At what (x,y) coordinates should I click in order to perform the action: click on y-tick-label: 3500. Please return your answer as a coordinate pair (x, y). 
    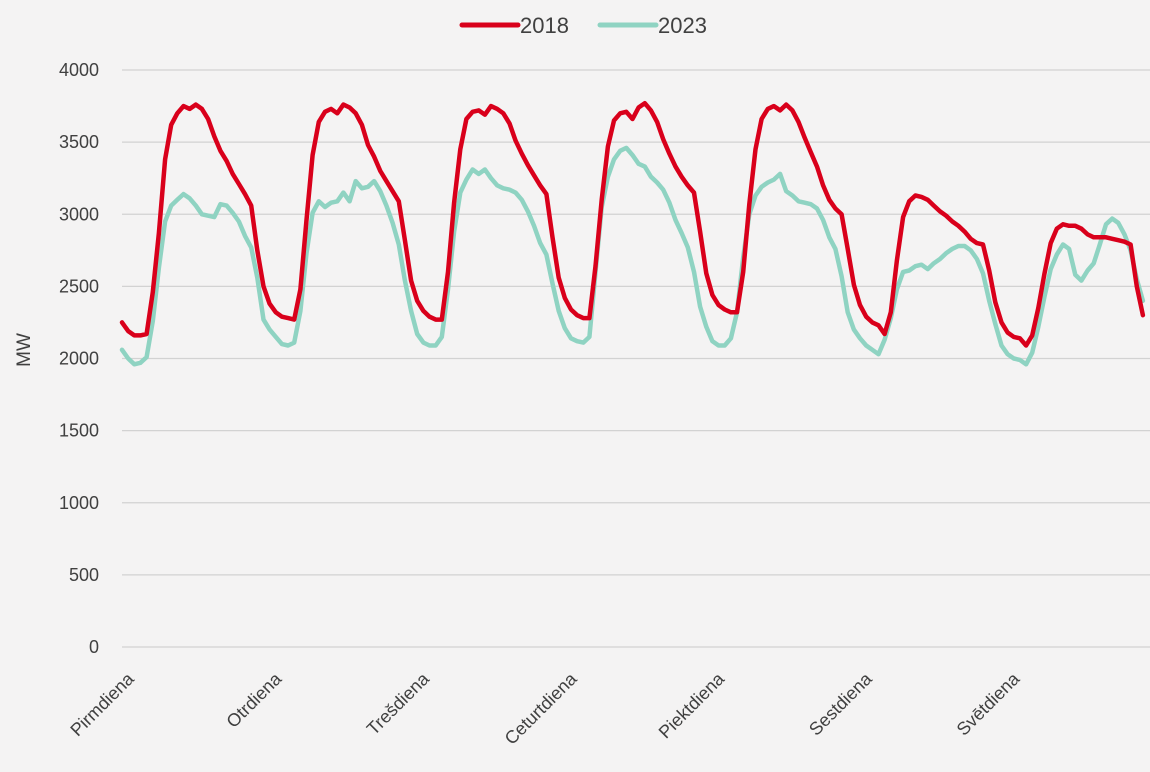
    Looking at the image, I should click on (79, 142).